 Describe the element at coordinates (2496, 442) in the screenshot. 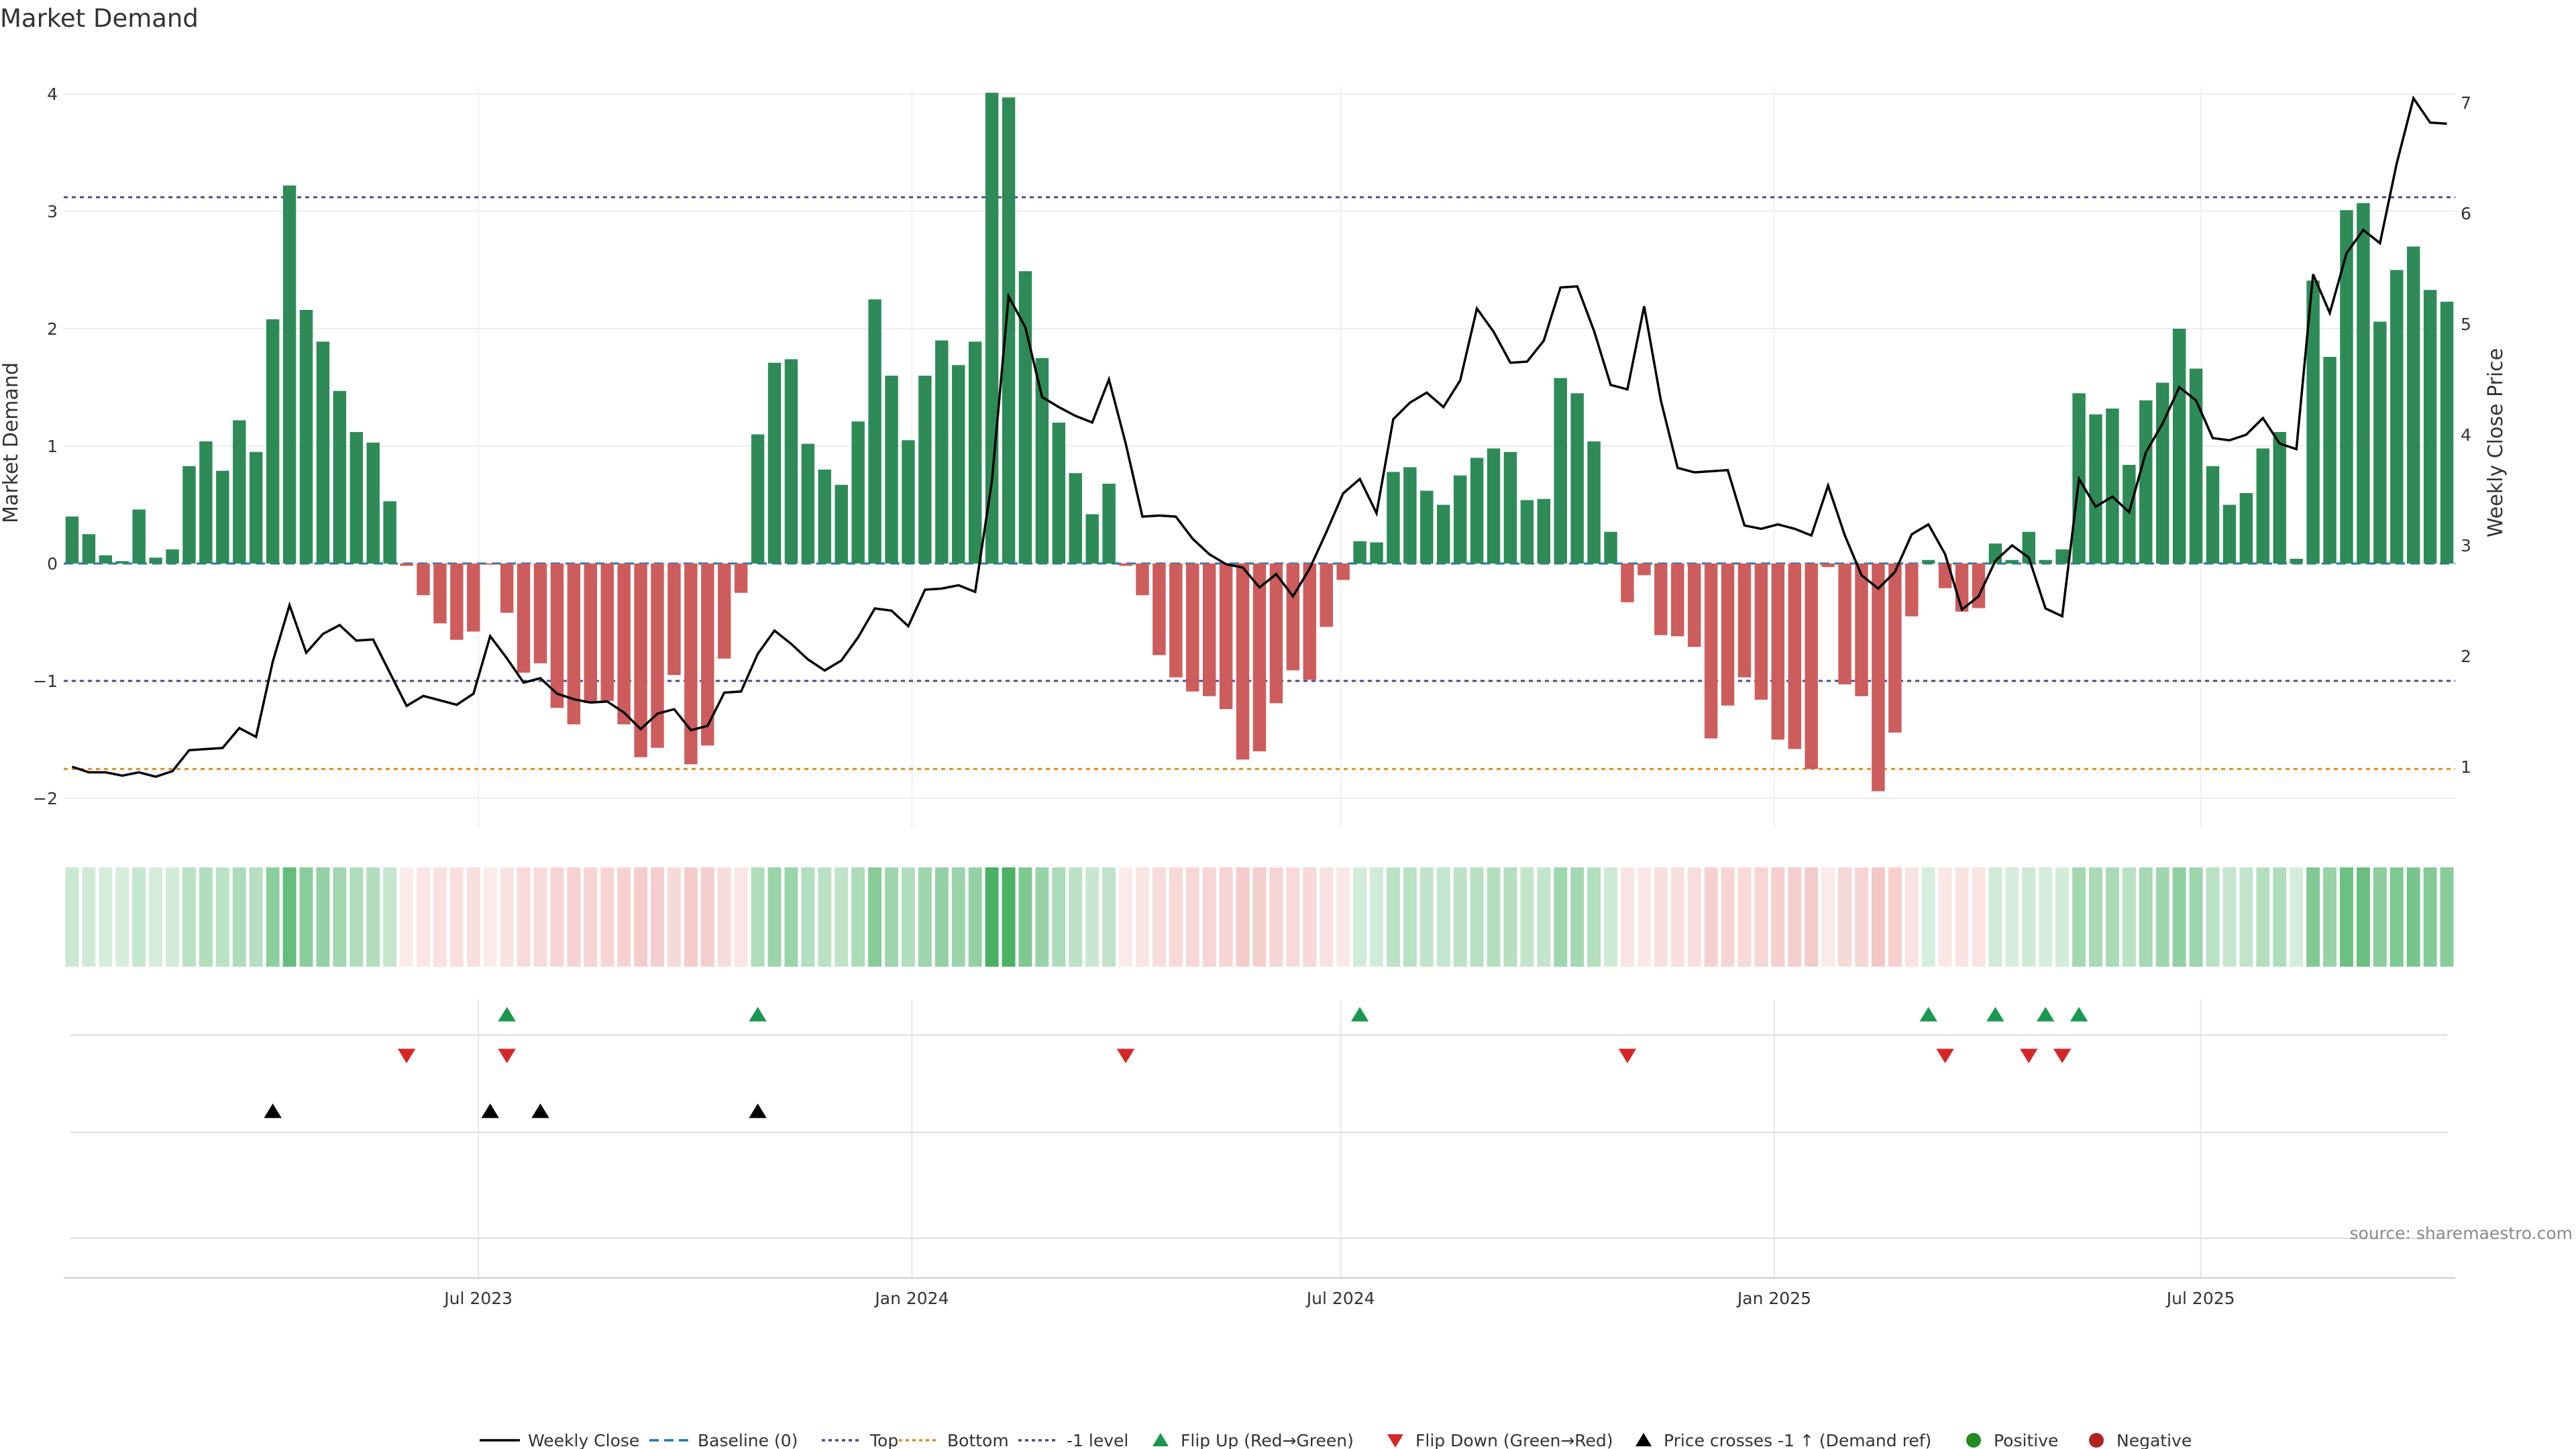

I see `y2-axis-label: Weekly Close Price` at that location.